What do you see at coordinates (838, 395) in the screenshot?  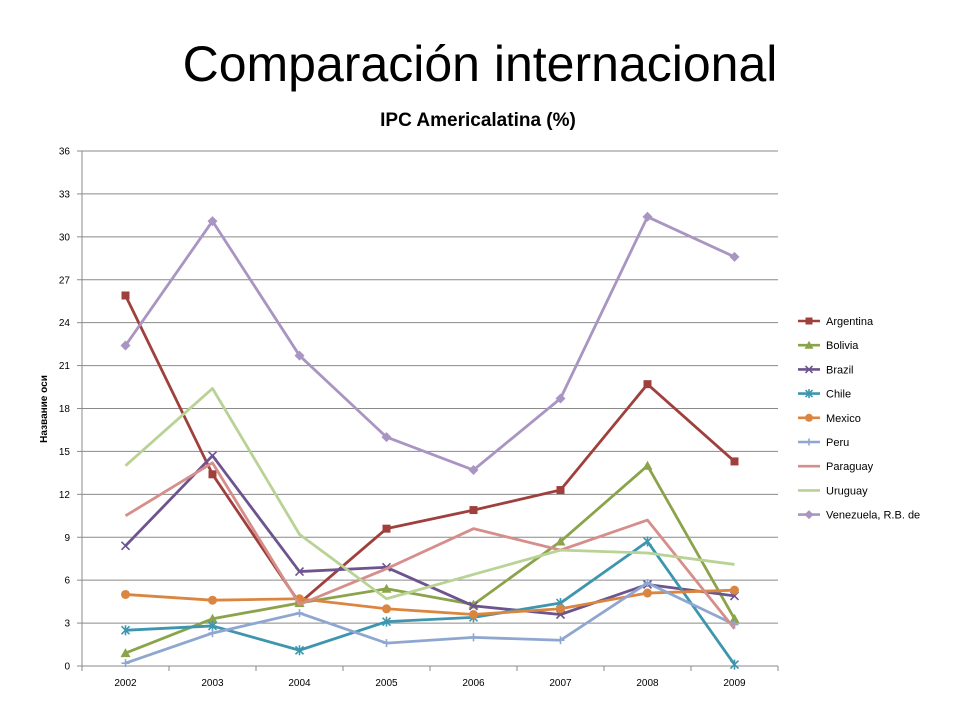 I see `legend-label: Chile` at bounding box center [838, 395].